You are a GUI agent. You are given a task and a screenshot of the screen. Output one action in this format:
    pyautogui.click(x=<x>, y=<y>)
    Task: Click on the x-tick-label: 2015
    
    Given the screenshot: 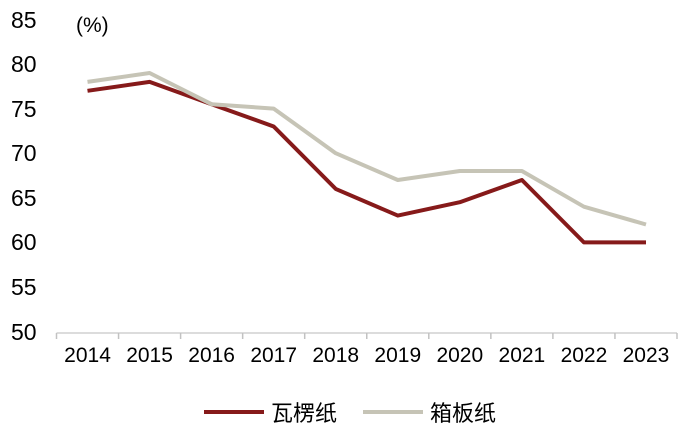 What is the action you would take?
    pyautogui.click(x=149, y=355)
    